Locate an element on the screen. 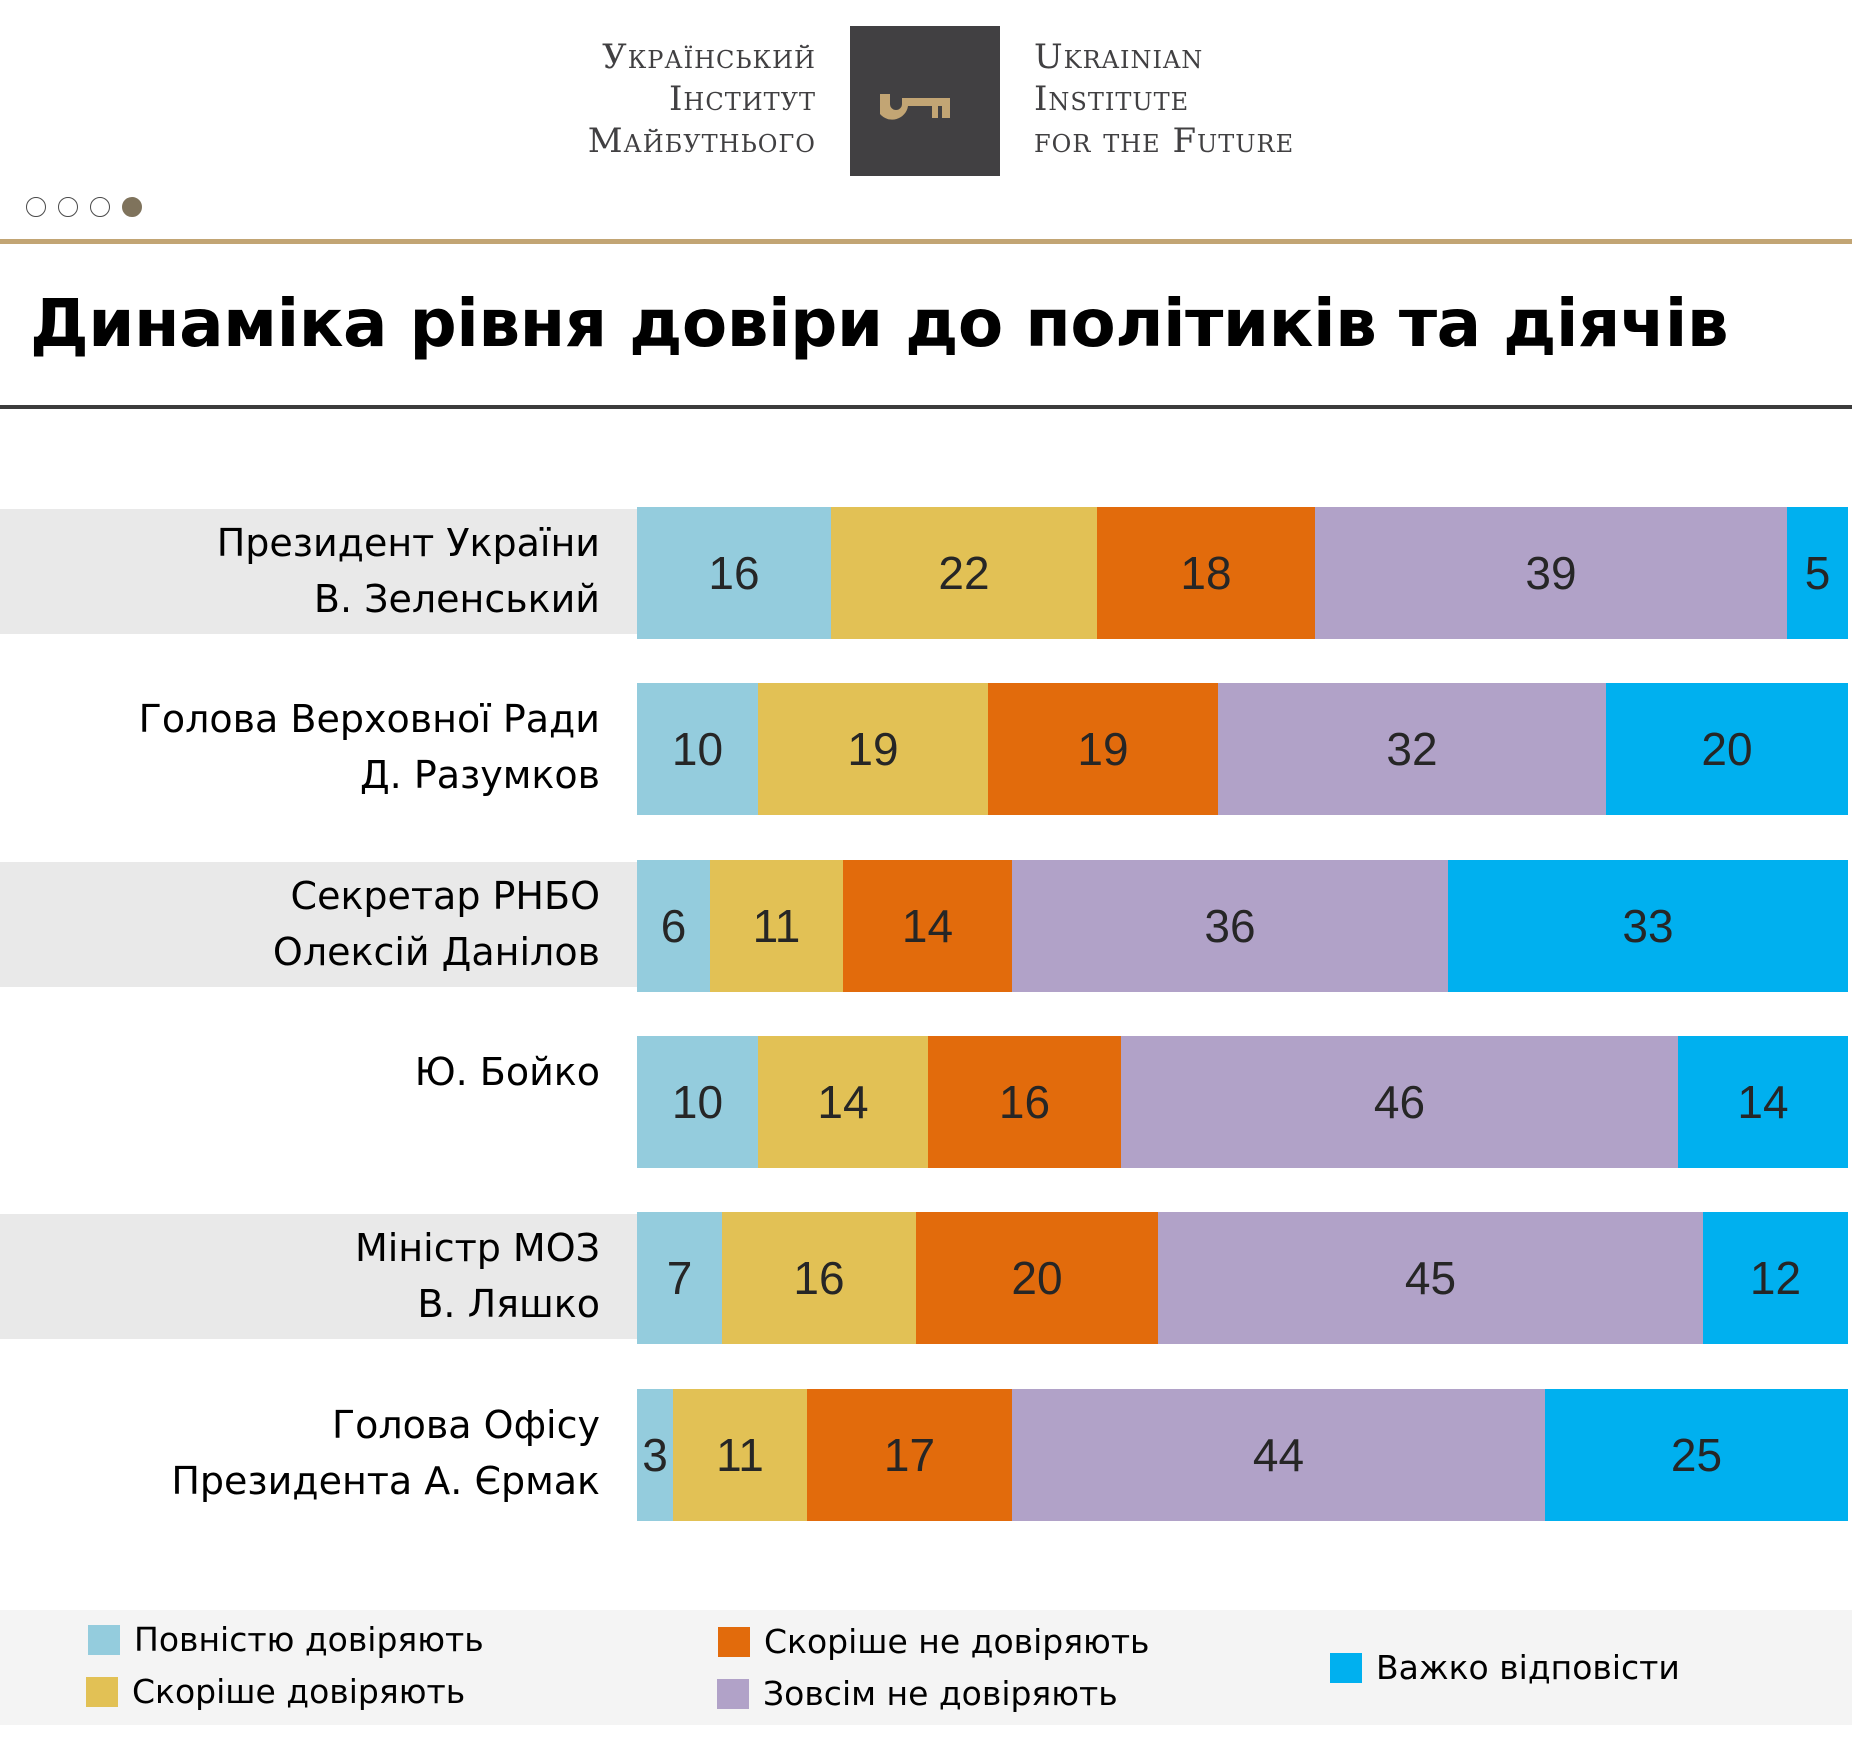  data-label: 12 is located at coordinates (1775, 1278).